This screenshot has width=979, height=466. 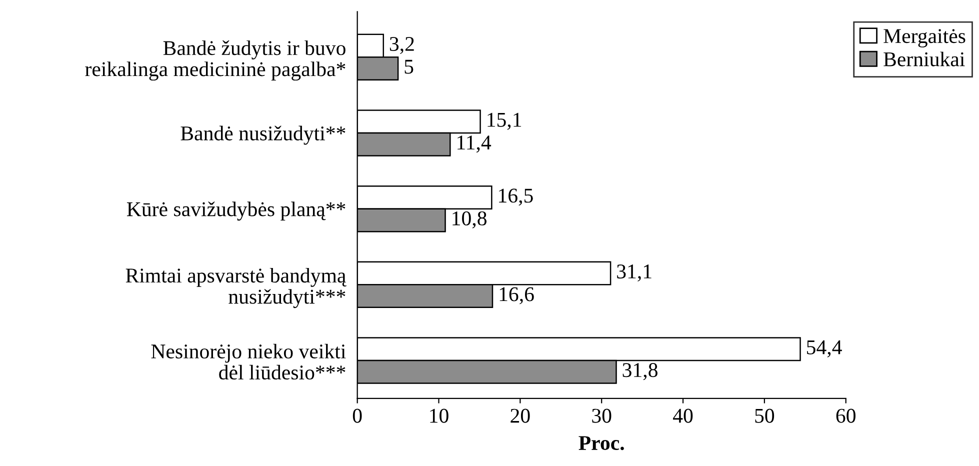 What do you see at coordinates (602, 415) in the screenshot?
I see `x-tick-label: 30` at bounding box center [602, 415].